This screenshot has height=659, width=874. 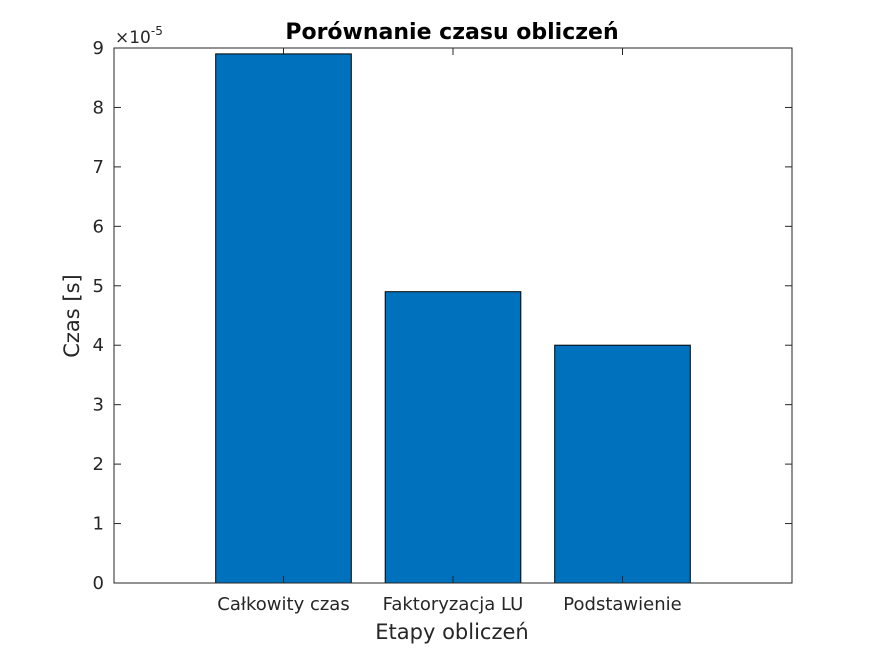 I want to click on y-exponent-power: -5, so click(x=157, y=31).